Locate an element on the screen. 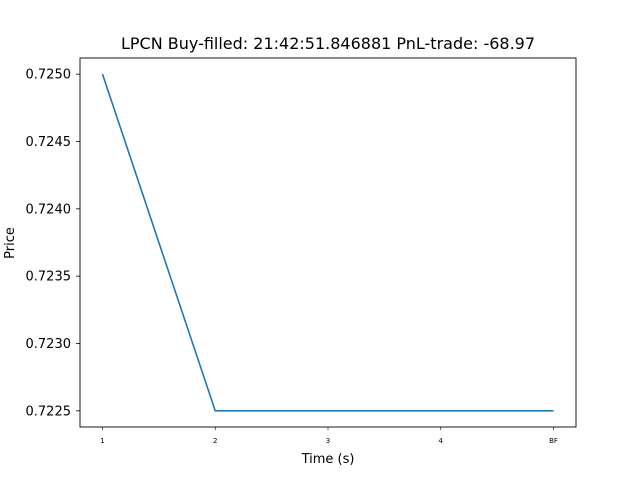 The width and height of the screenshot is (640, 480). x-tick-label: 4 is located at coordinates (441, 441).